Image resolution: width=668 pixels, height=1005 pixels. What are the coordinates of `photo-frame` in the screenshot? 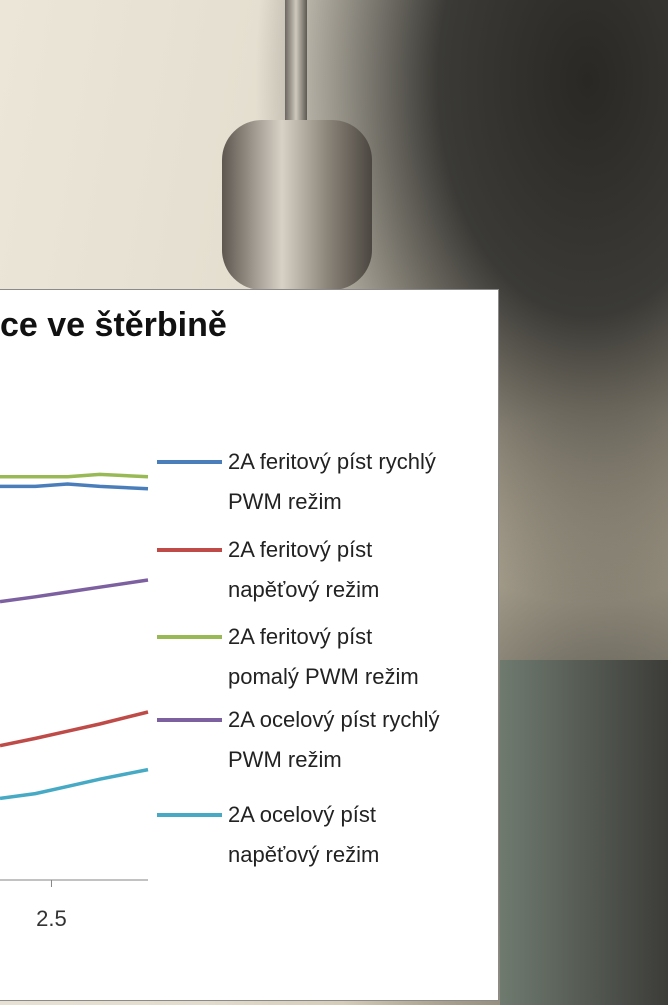 It's located at (584, 832).